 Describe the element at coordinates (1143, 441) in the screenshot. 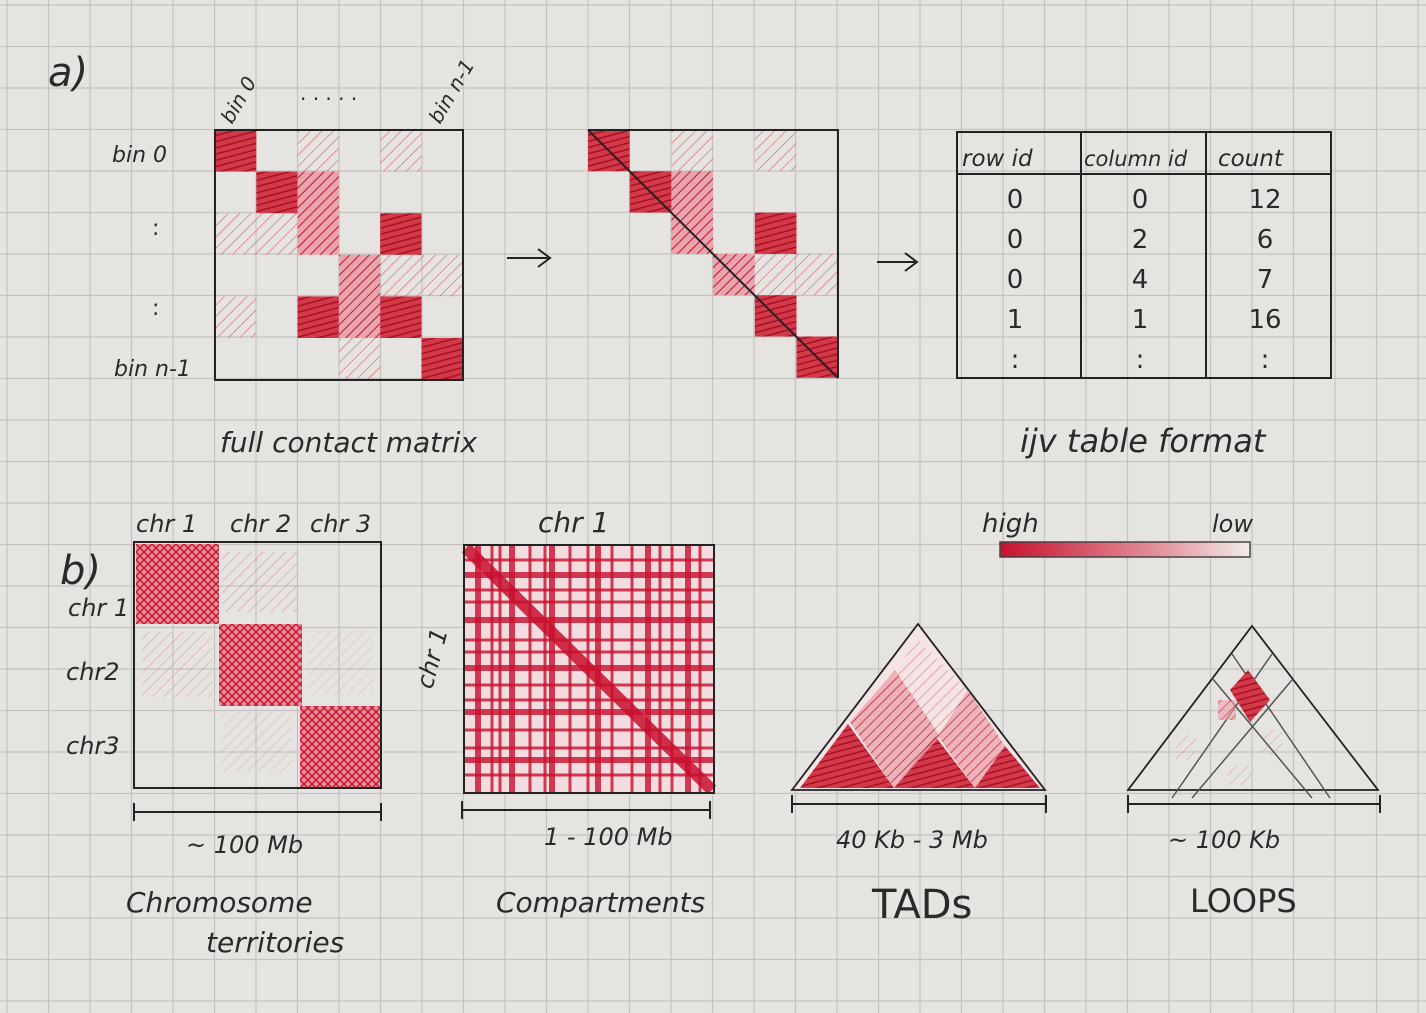

I see `table-caption: ijv table format` at that location.